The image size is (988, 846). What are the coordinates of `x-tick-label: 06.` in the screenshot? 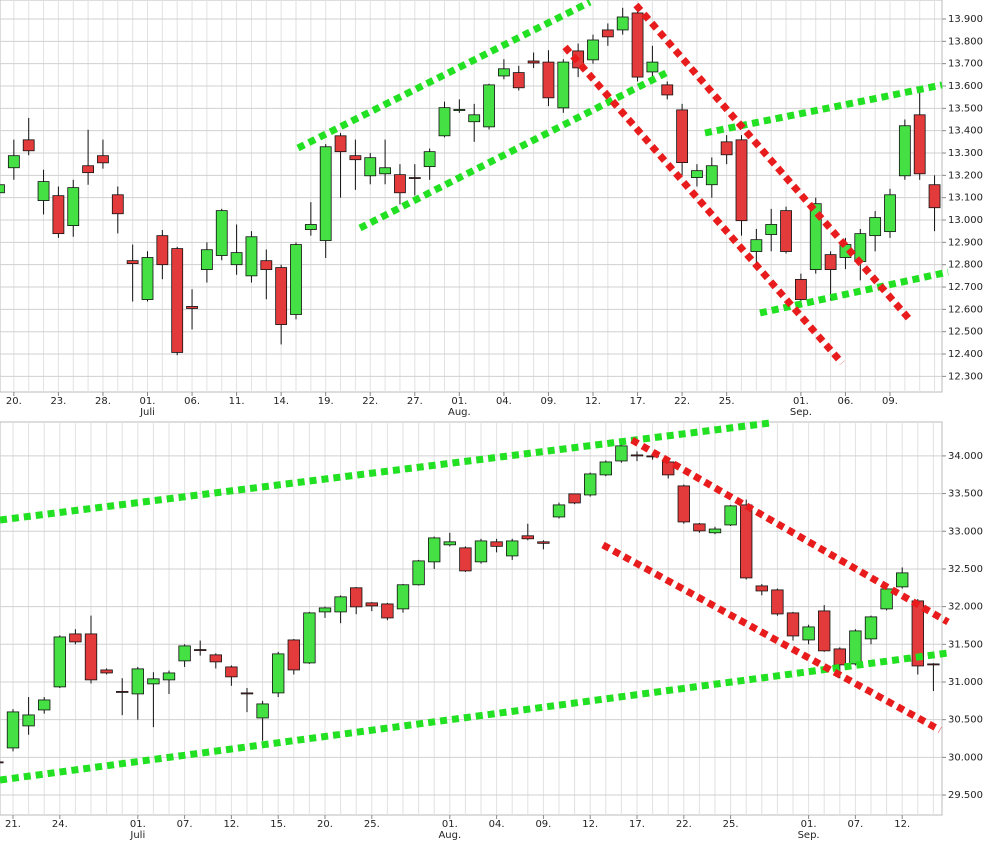 It's located at (192, 401).